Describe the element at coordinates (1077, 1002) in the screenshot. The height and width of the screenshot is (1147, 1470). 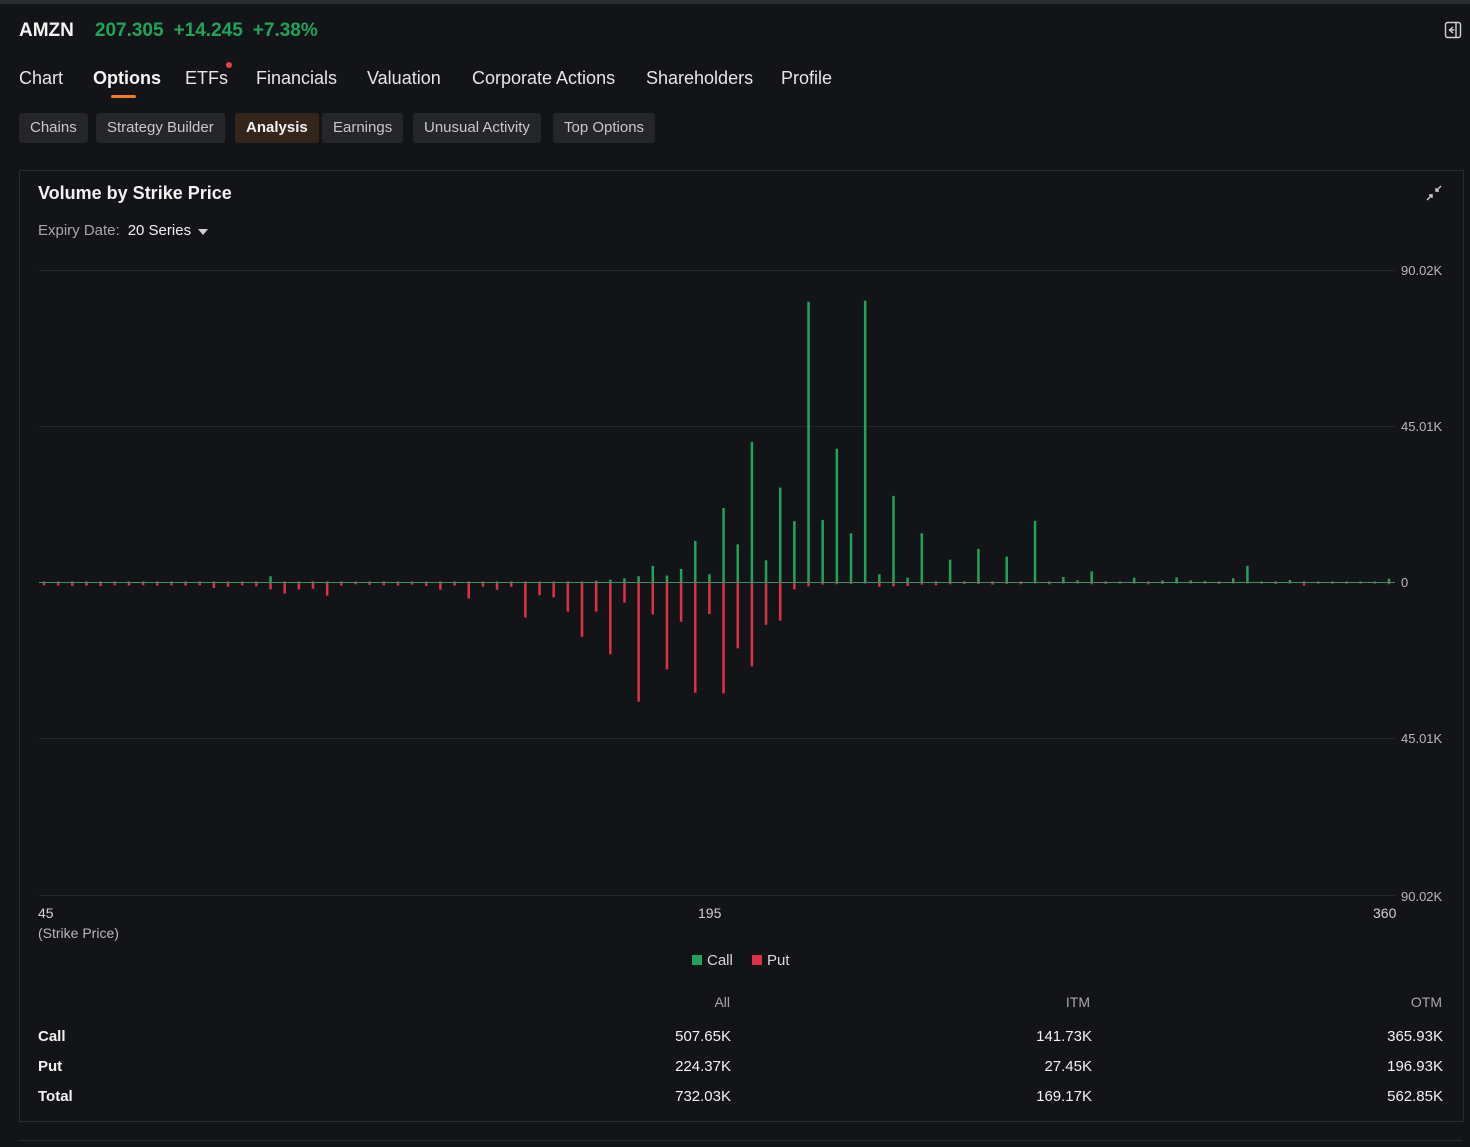
I see `column-header-itm: ITM` at that location.